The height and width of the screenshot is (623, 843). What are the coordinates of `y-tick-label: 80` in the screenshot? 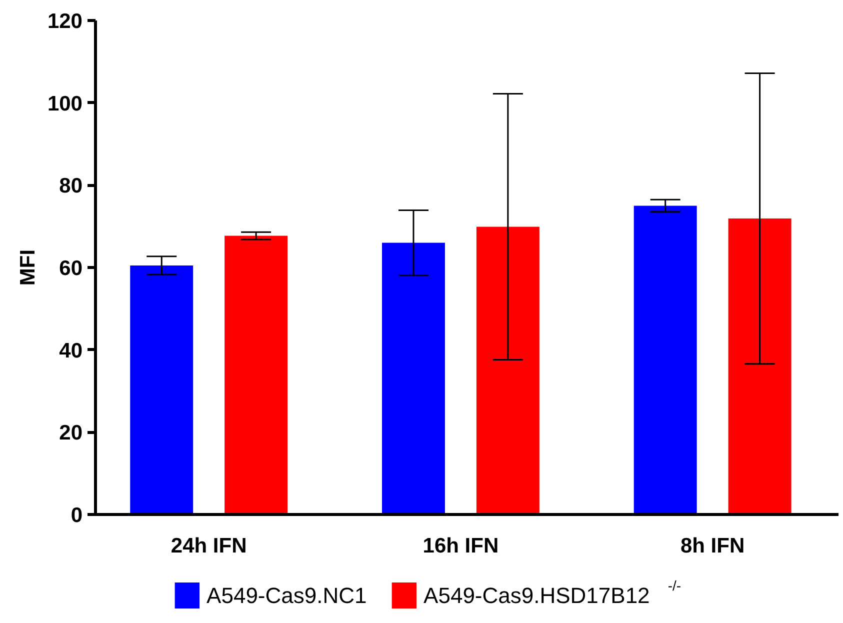 It's located at (70, 186).